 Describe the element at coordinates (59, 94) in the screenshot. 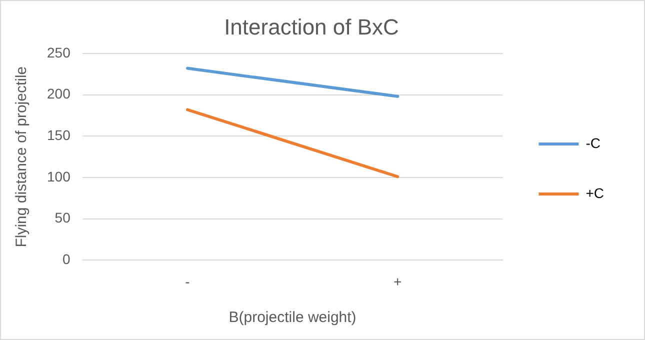

I see `y-tick-label: 200` at that location.